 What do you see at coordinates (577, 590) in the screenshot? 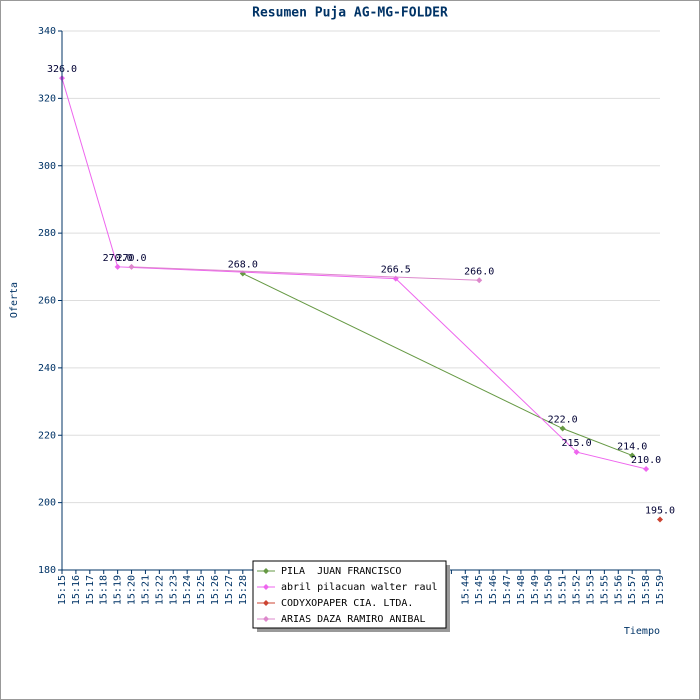
I see `x-tick-label: 15:52` at bounding box center [577, 590].